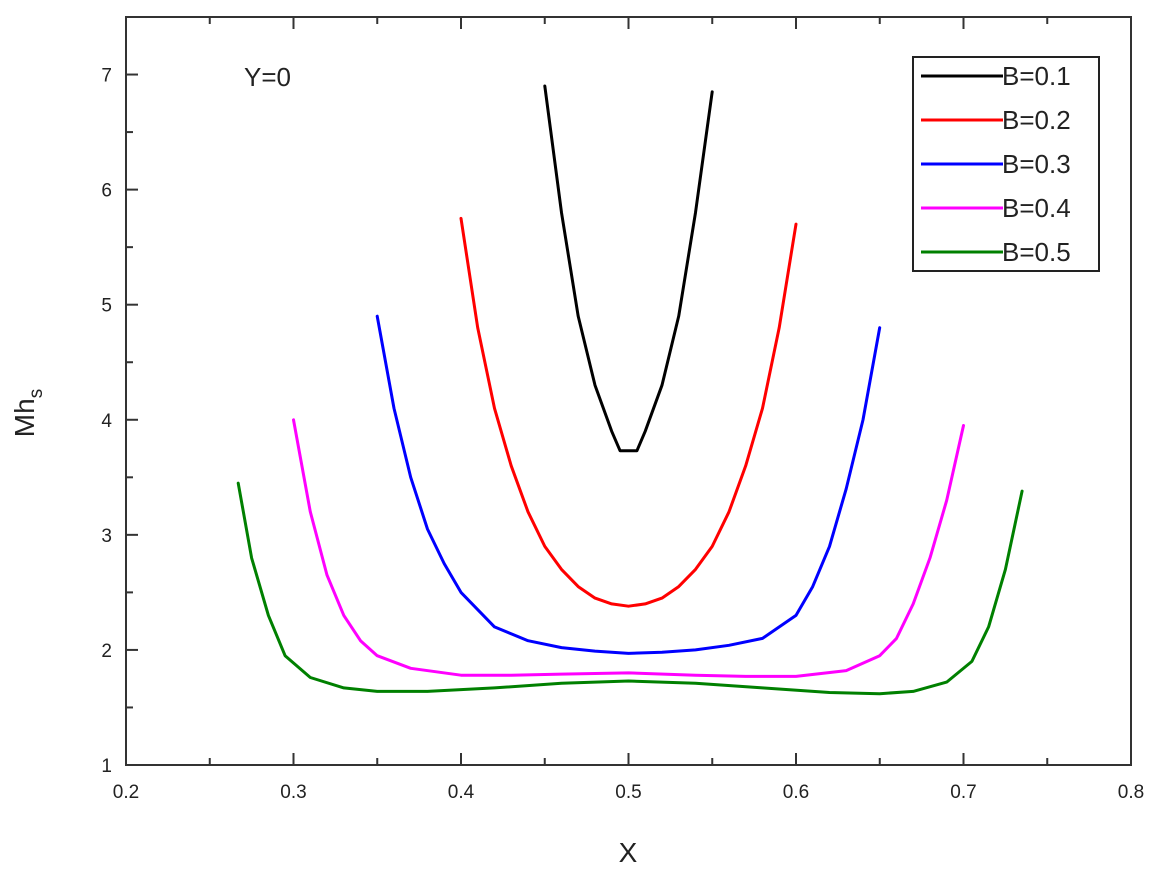 This screenshot has width=1151, height=869. Describe the element at coordinates (1036, 120) in the screenshot. I see `legend-label-2: B=0.2` at that location.